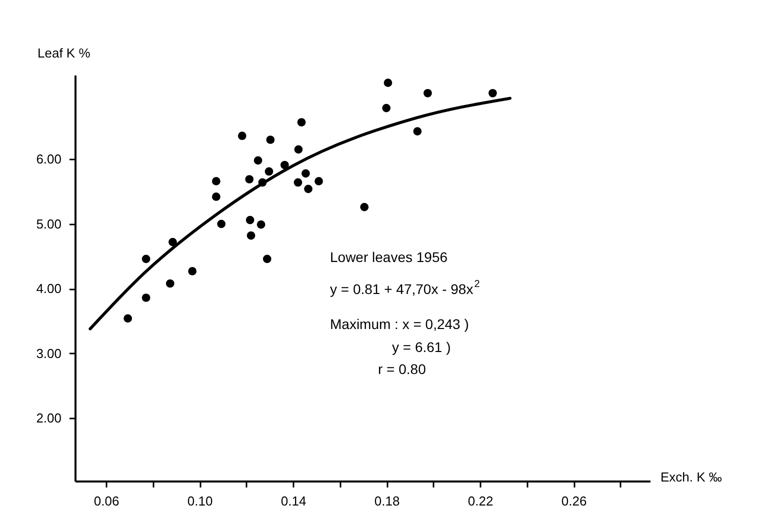 This screenshot has width=767, height=517. I want to click on x-tick-label: 0.14, so click(293, 501).